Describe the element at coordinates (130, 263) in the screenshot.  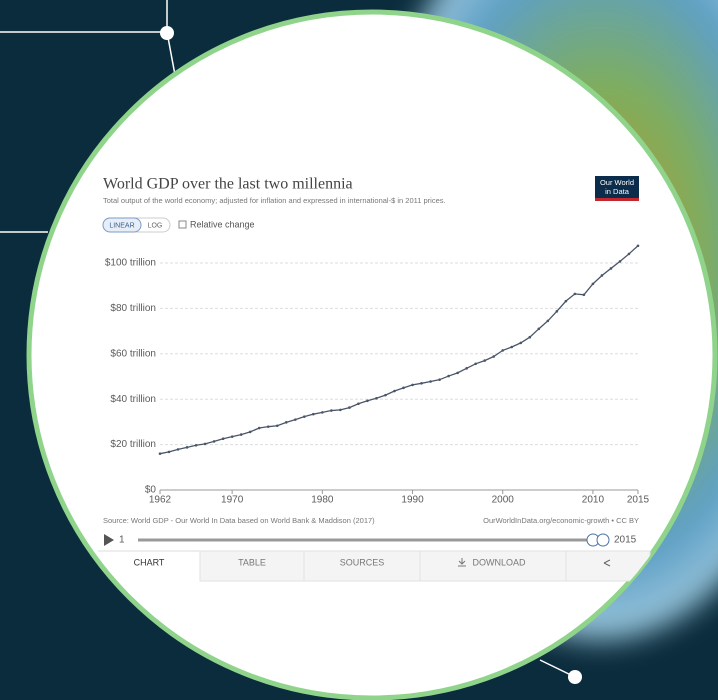
I see `y-tick-label: $100 trillion` at that location.